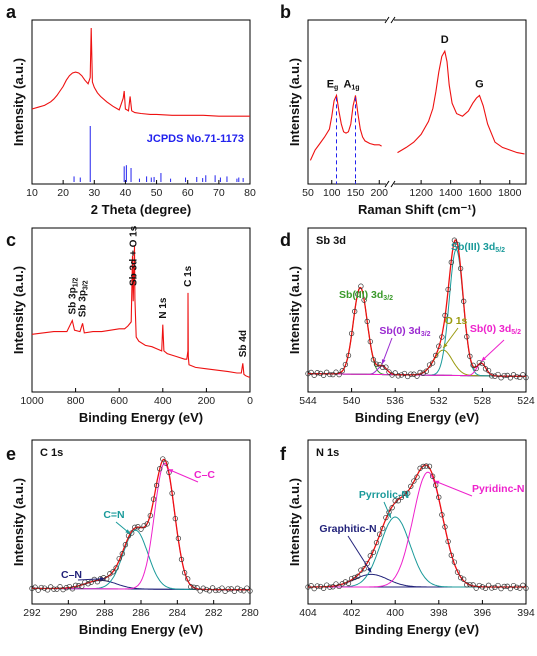 This screenshot has height=656, width=537. I want to click on component-label-main: C–N, so click(71, 575).